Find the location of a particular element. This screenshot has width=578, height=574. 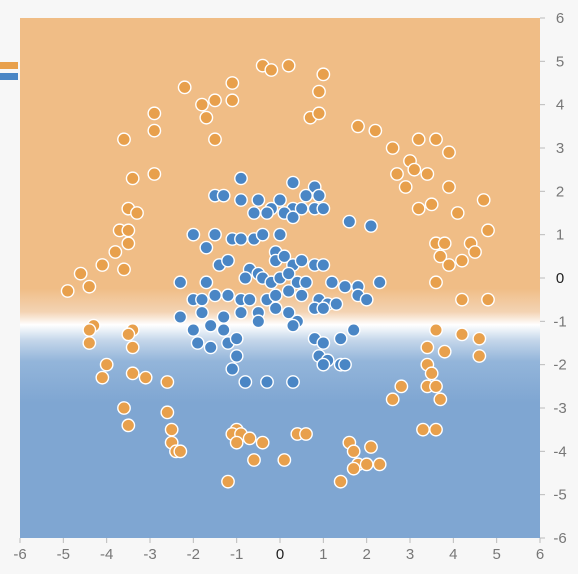

legend-orange-swatch is located at coordinates (7, 65).